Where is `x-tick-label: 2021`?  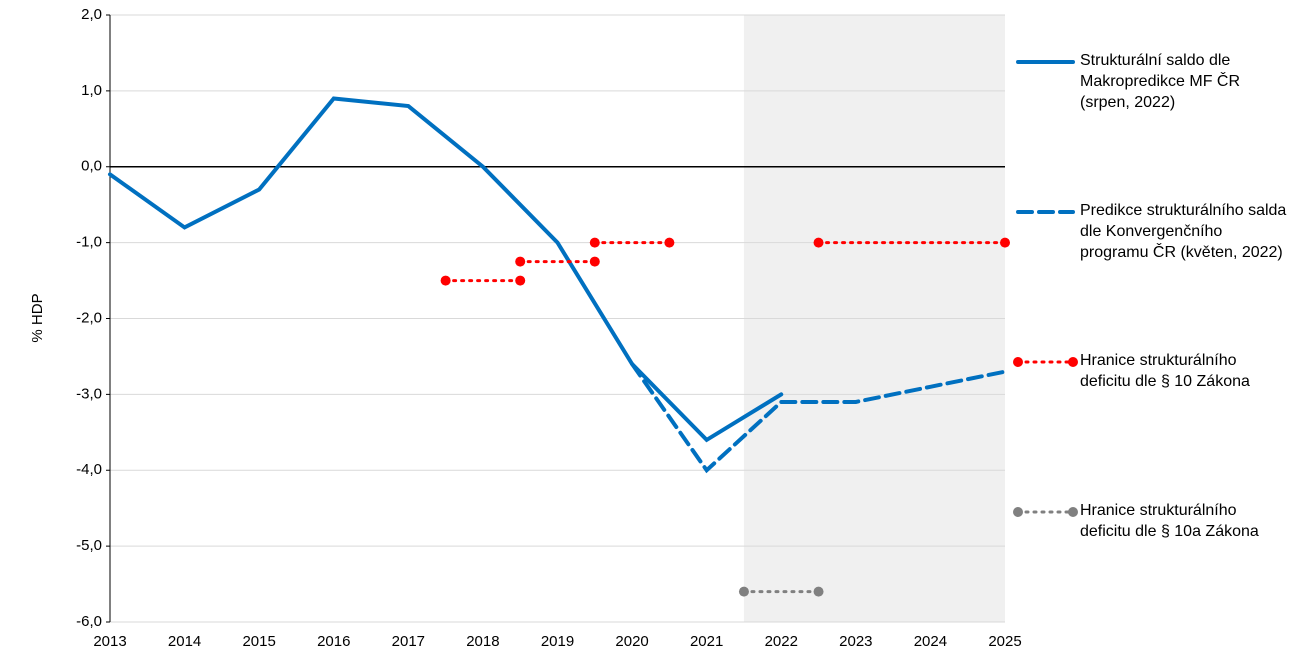 x-tick-label: 2021 is located at coordinates (706, 641).